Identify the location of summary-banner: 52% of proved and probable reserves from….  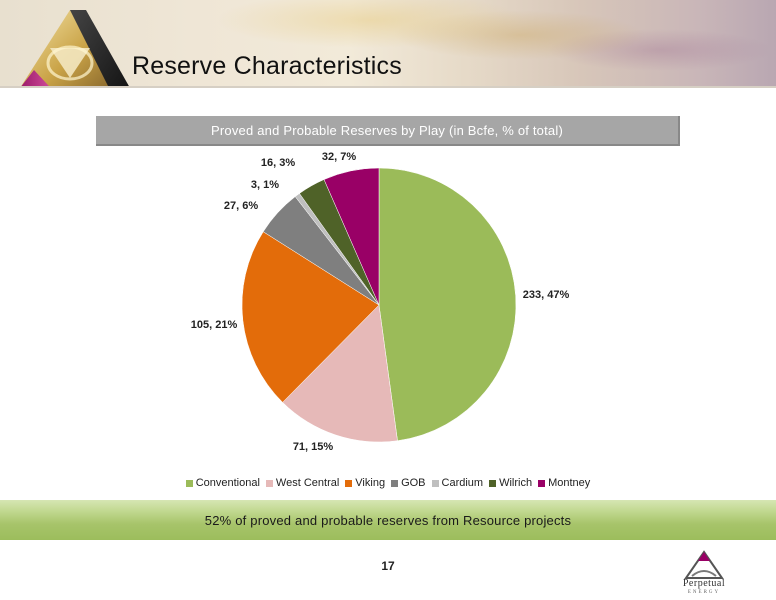
(388, 520).